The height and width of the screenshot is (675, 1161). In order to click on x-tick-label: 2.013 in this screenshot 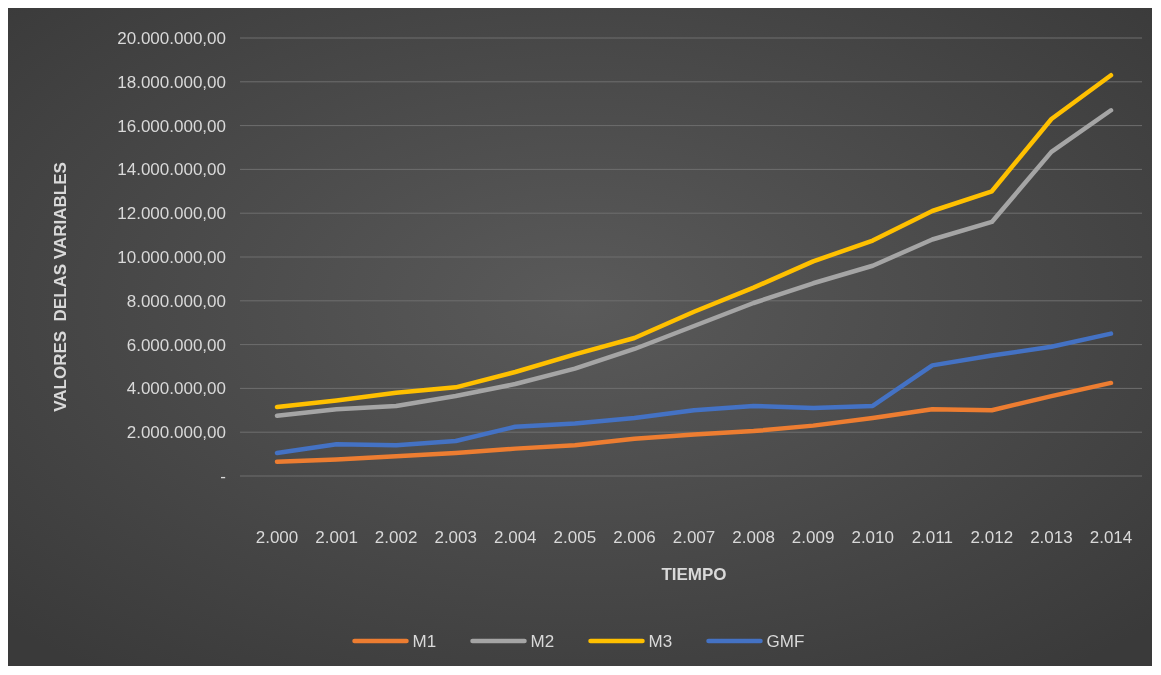, I will do `click(1051, 537)`.